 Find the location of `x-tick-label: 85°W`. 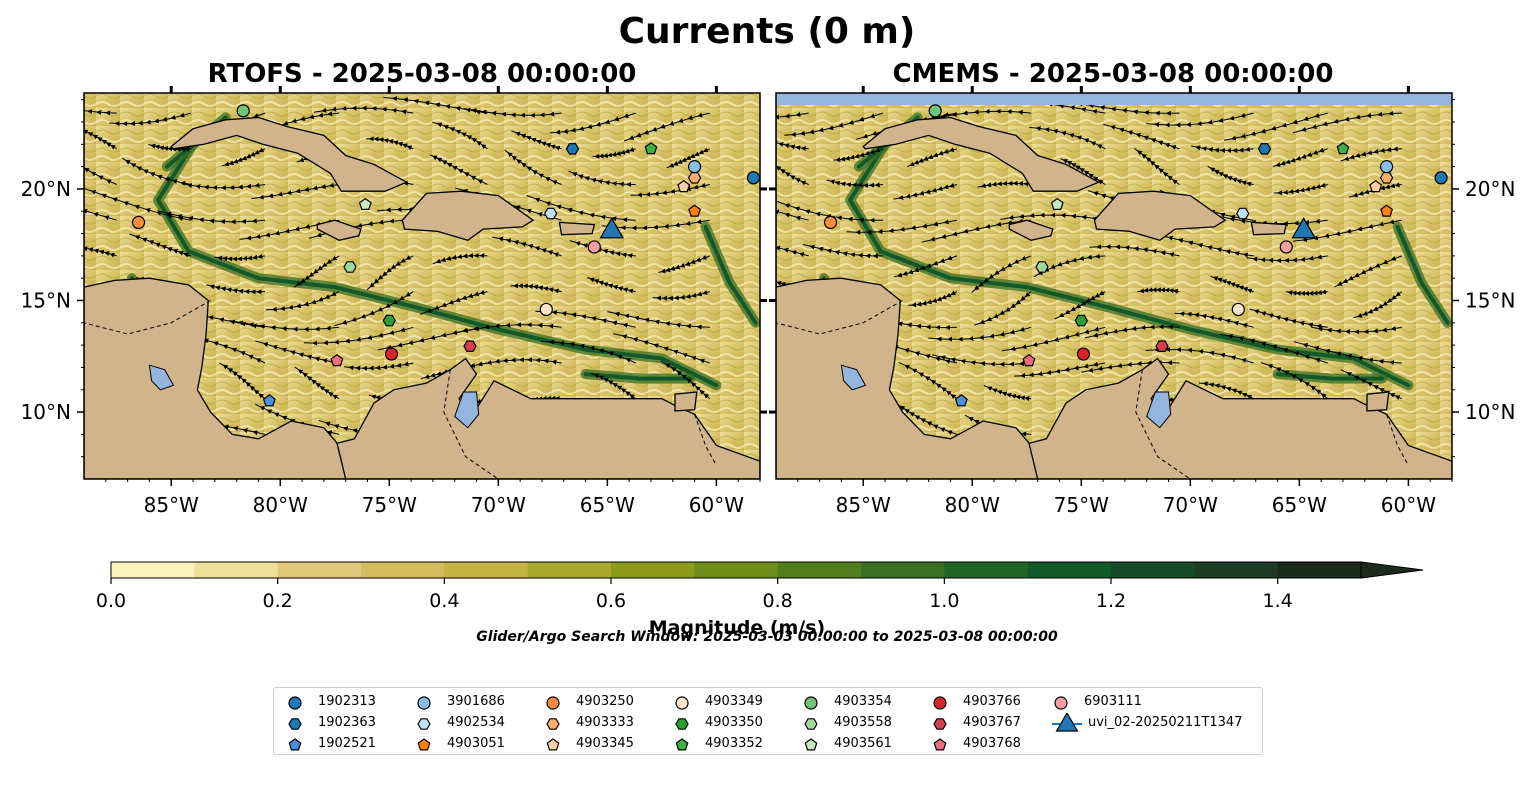

x-tick-label: 85°W is located at coordinates (171, 505).